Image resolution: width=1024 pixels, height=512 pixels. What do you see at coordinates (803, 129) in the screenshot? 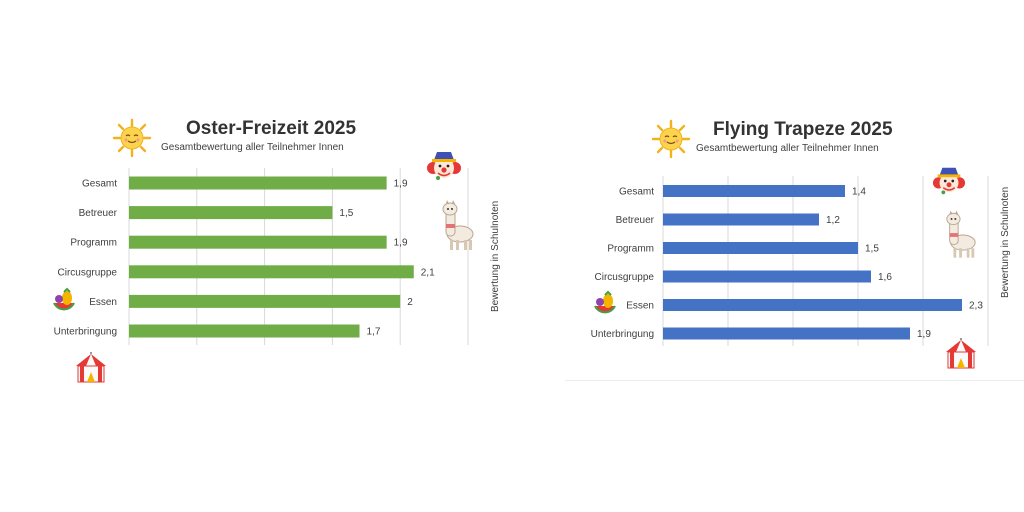
I see `chart-title: Flying Trapeze 2025` at bounding box center [803, 129].